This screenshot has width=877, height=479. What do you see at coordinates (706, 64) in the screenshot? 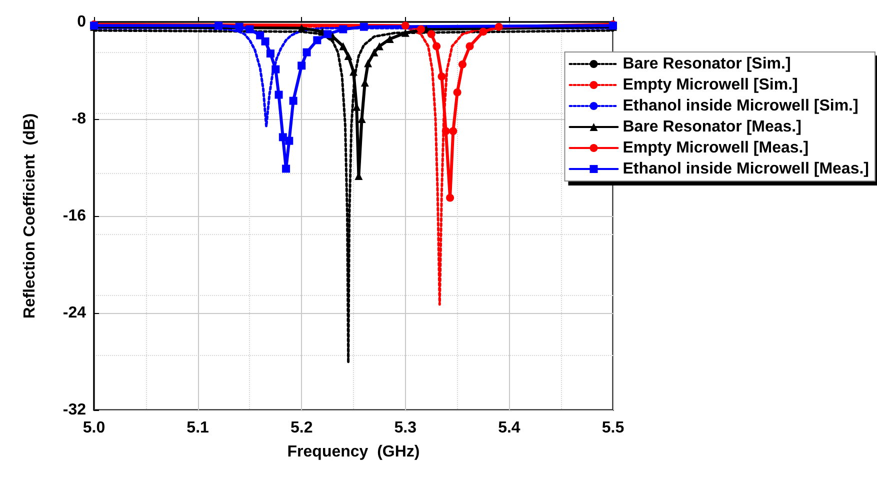
I see `legend-label: Bare Resonator [Sim.]` at bounding box center [706, 64].